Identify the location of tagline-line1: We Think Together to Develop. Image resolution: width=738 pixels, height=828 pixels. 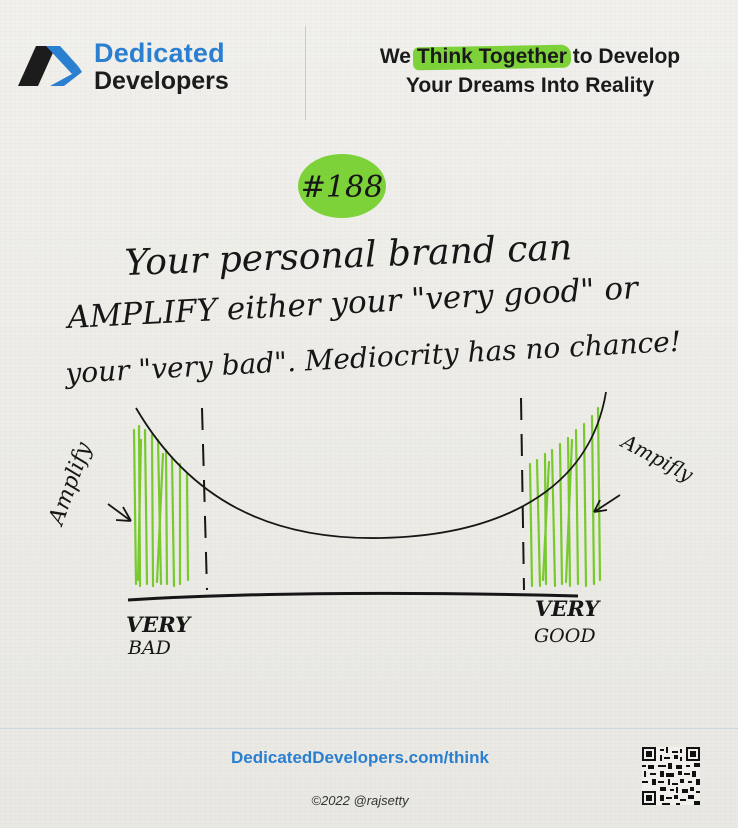
(530, 56).